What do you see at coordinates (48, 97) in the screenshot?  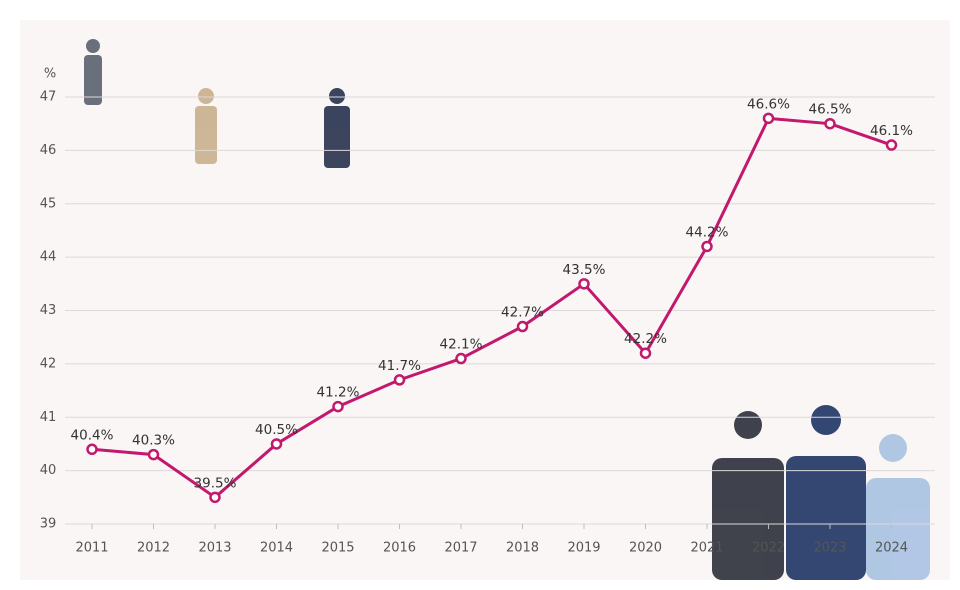 I see `y-tick-label: 47` at bounding box center [48, 97].